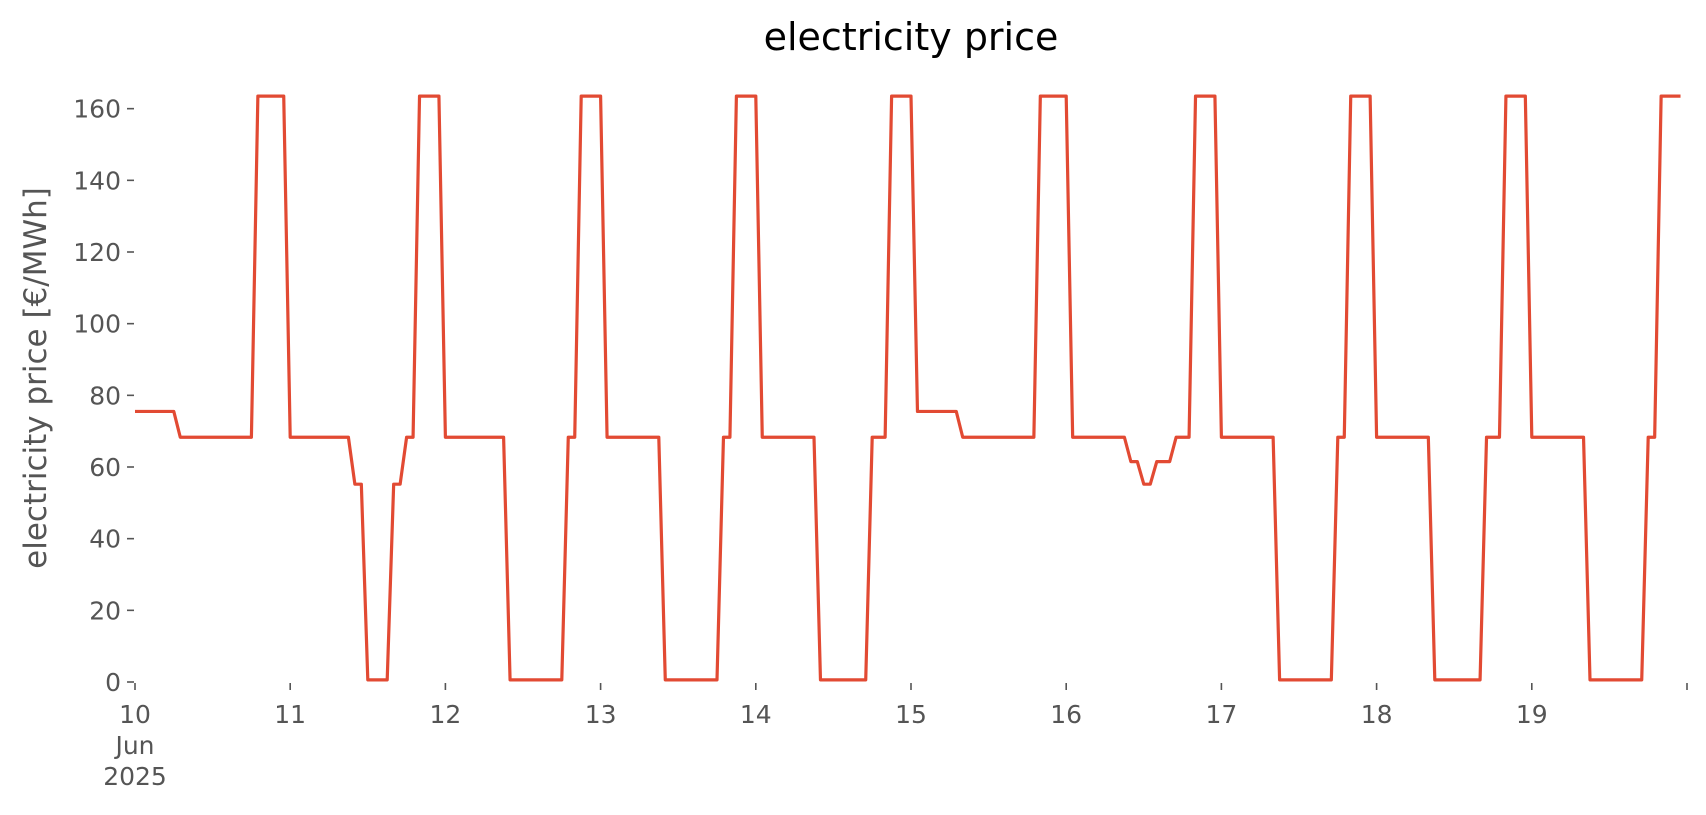  What do you see at coordinates (445, 714) in the screenshot?
I see `x-tick-label: 12` at bounding box center [445, 714].